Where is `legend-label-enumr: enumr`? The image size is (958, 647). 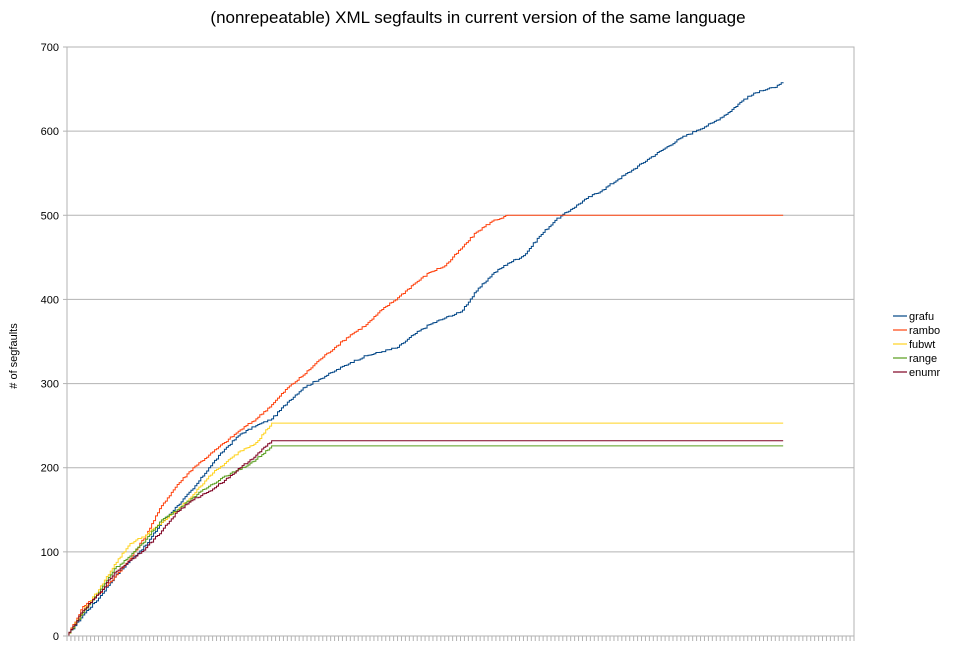
legend-label-enumr: enumr is located at coordinates (925, 373).